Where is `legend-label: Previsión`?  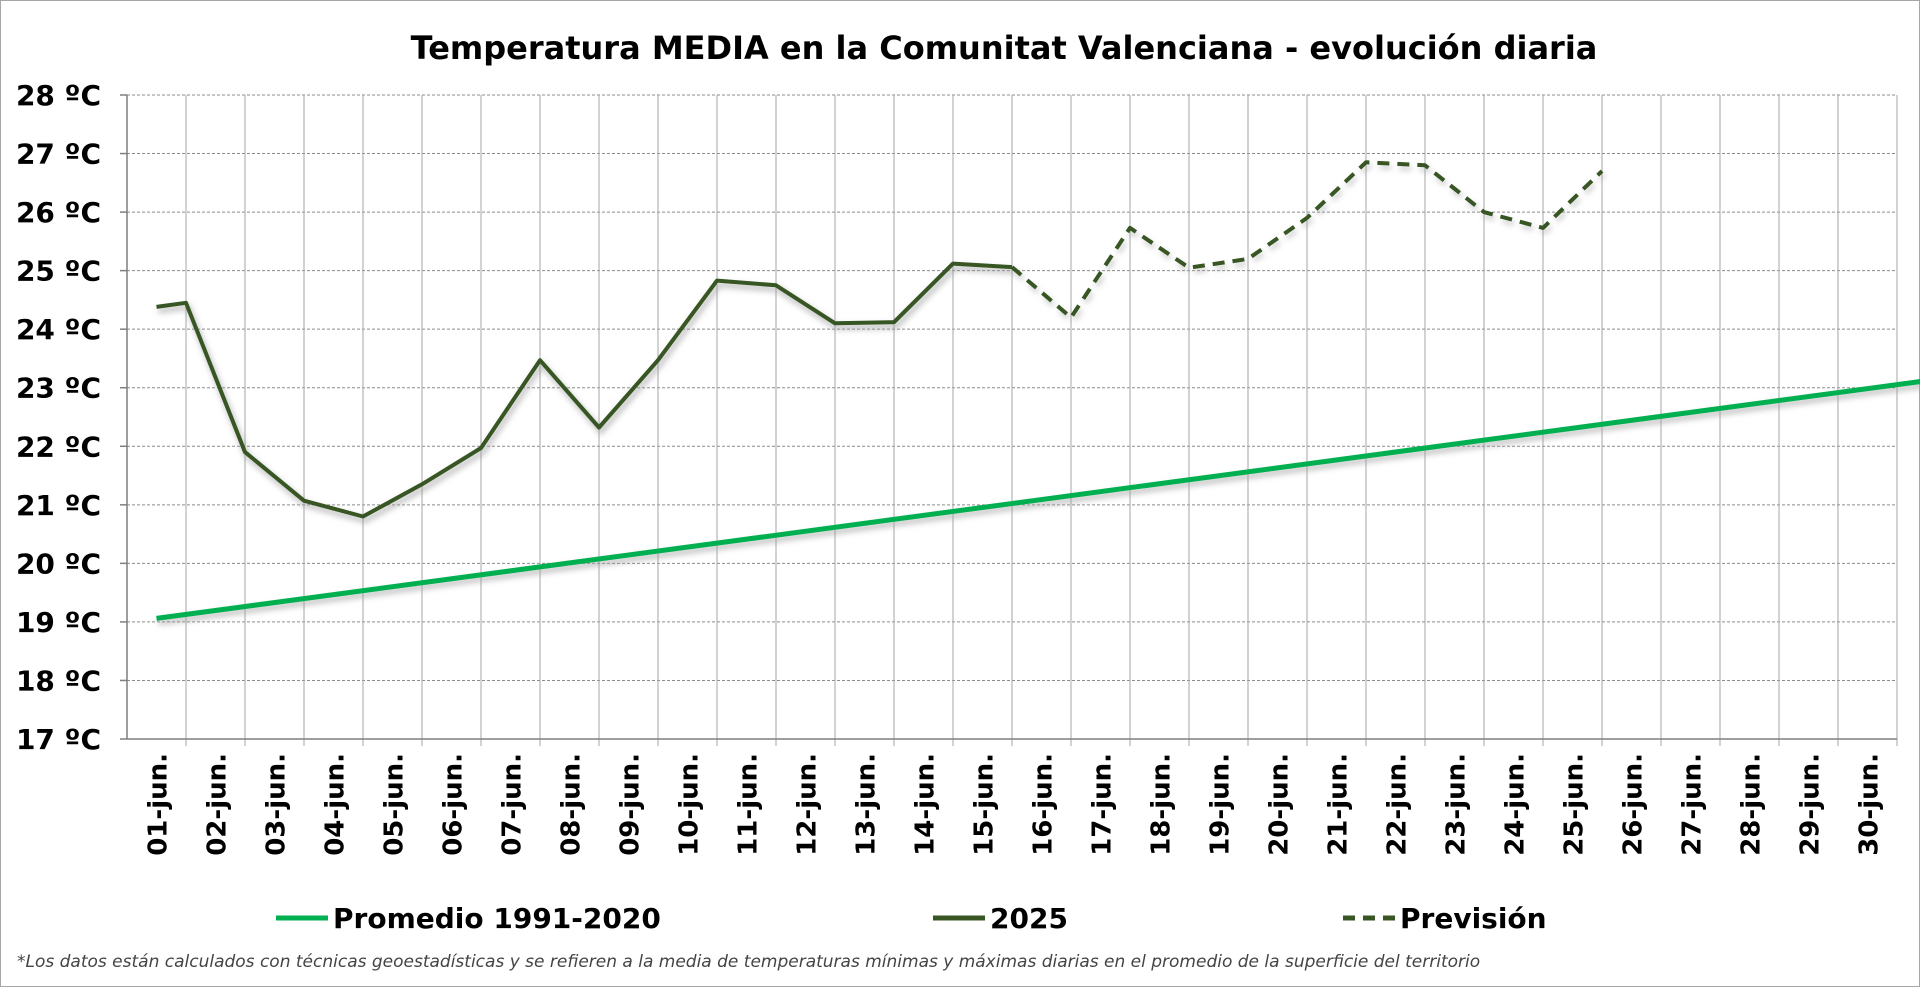 legend-label: Previsión is located at coordinates (1473, 918).